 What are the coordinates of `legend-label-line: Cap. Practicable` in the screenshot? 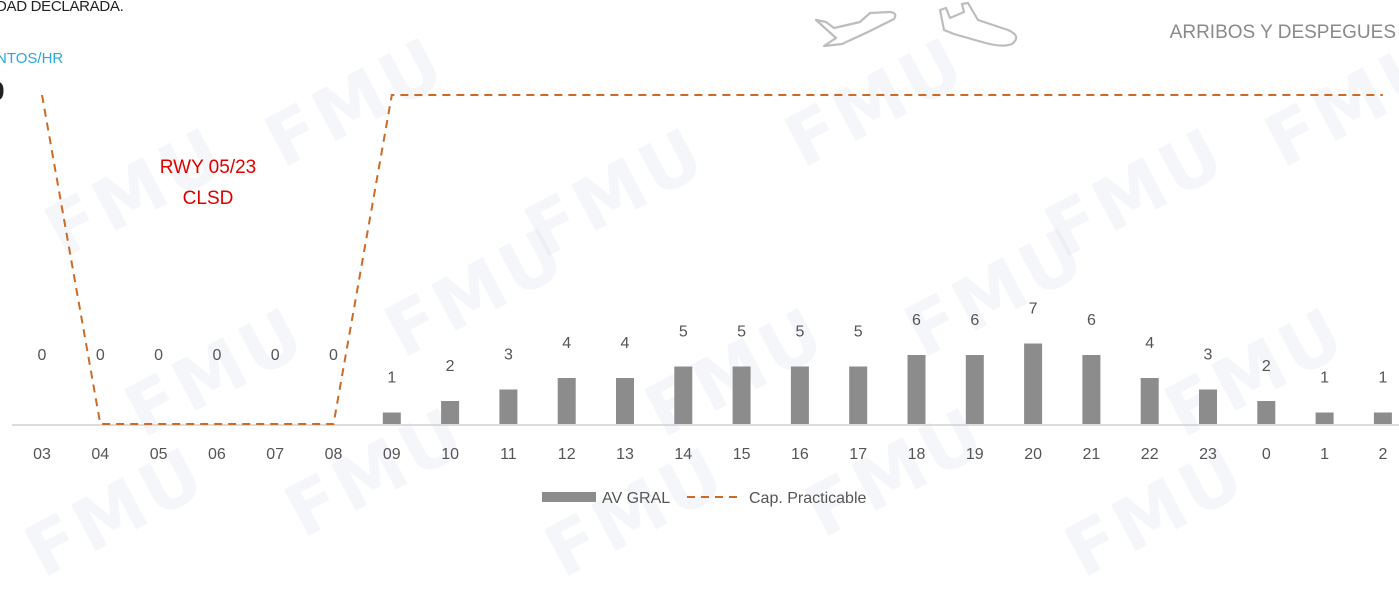 It's located at (807, 498).